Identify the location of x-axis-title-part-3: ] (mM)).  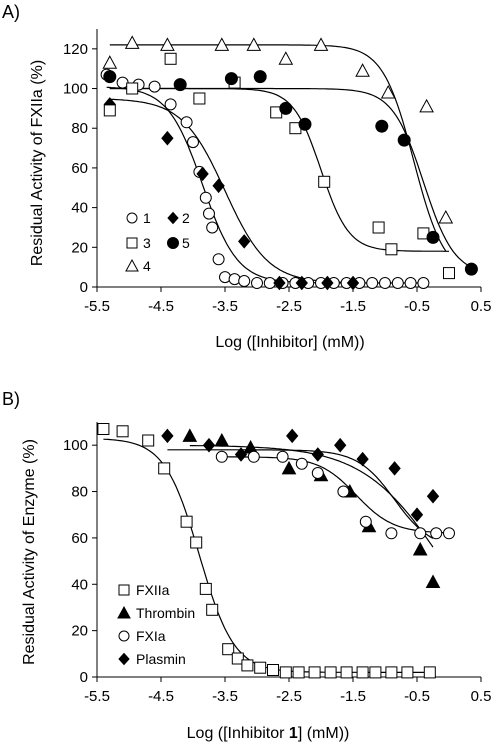
(324, 733).